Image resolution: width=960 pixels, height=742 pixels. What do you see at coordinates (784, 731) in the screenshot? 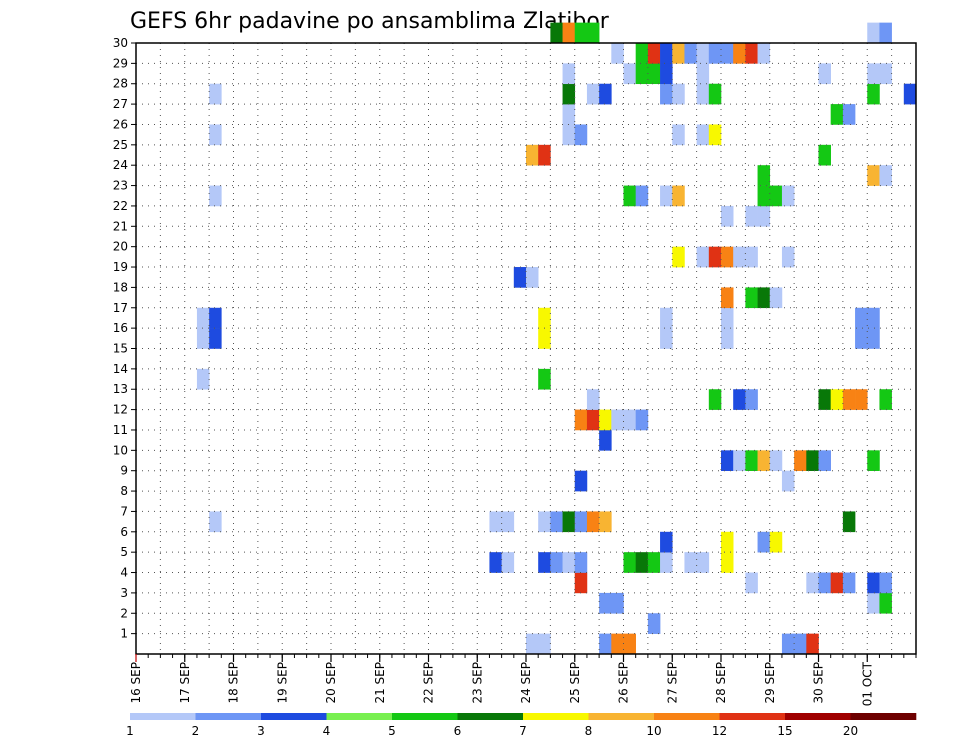
I see `colorbar-tick-label: 15` at bounding box center [784, 731].